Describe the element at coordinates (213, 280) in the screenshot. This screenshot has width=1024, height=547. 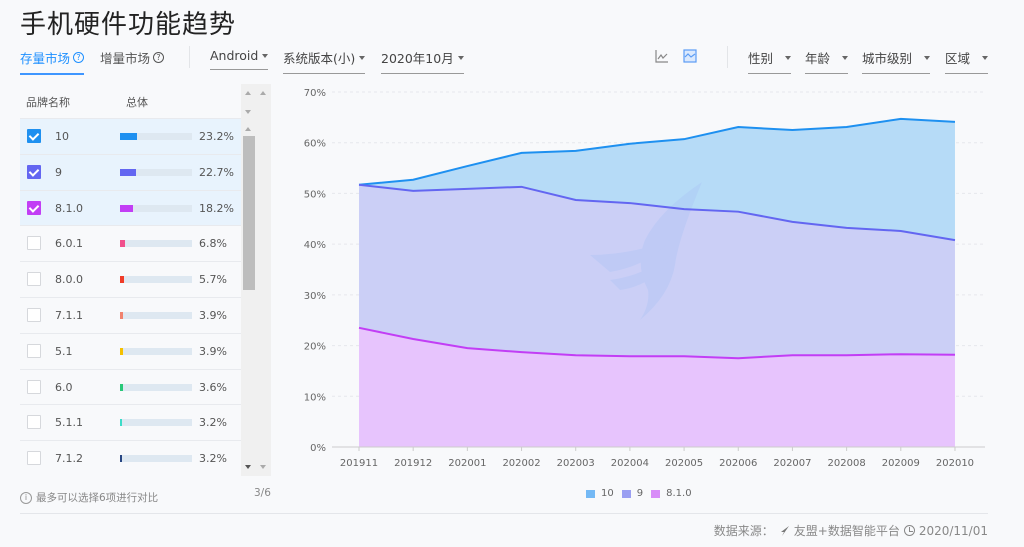
I see `row-percentage: 5.7%` at that location.